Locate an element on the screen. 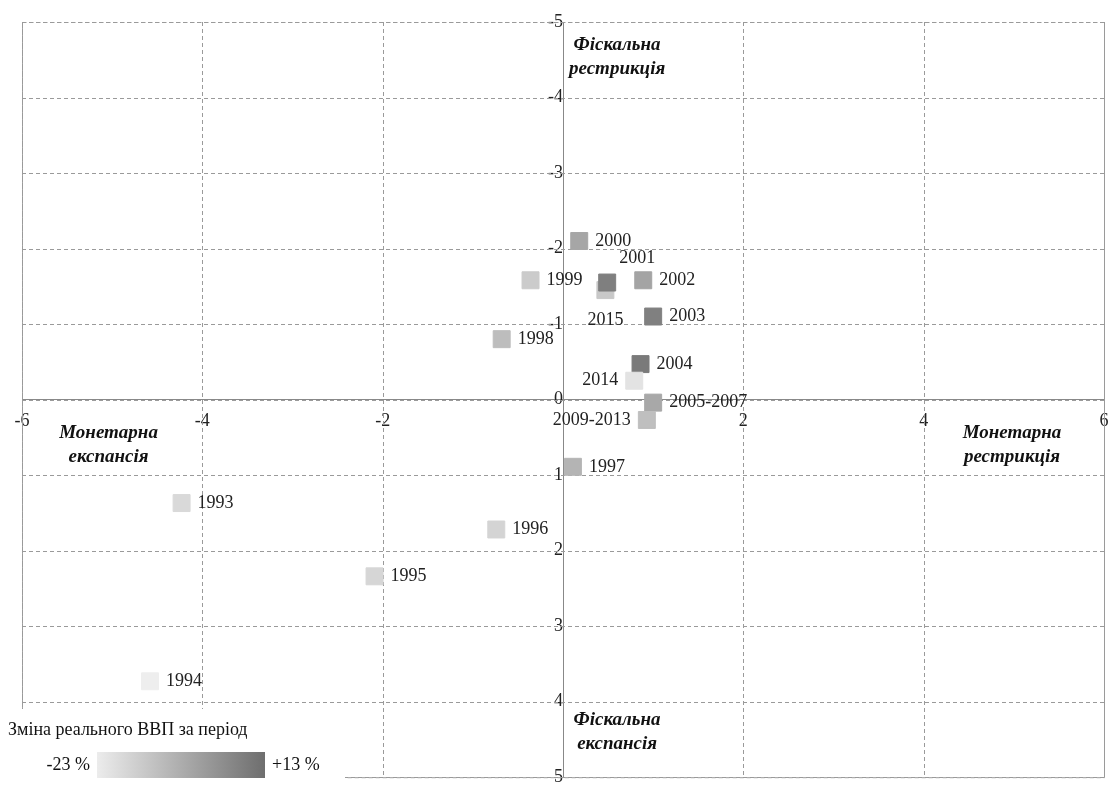  series-label: 1999 is located at coordinates (564, 279).